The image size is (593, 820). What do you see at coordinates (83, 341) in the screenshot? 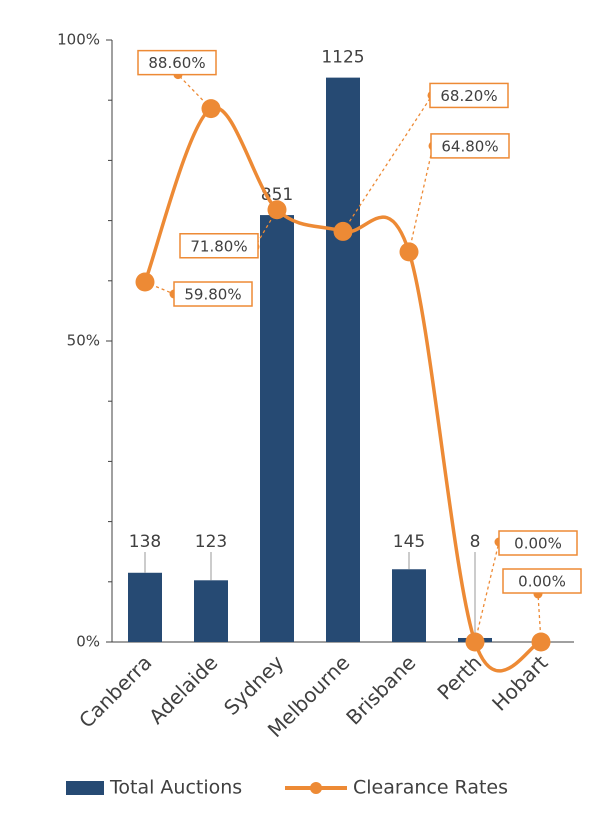
I see `y-tick-label: 50%` at bounding box center [83, 341].